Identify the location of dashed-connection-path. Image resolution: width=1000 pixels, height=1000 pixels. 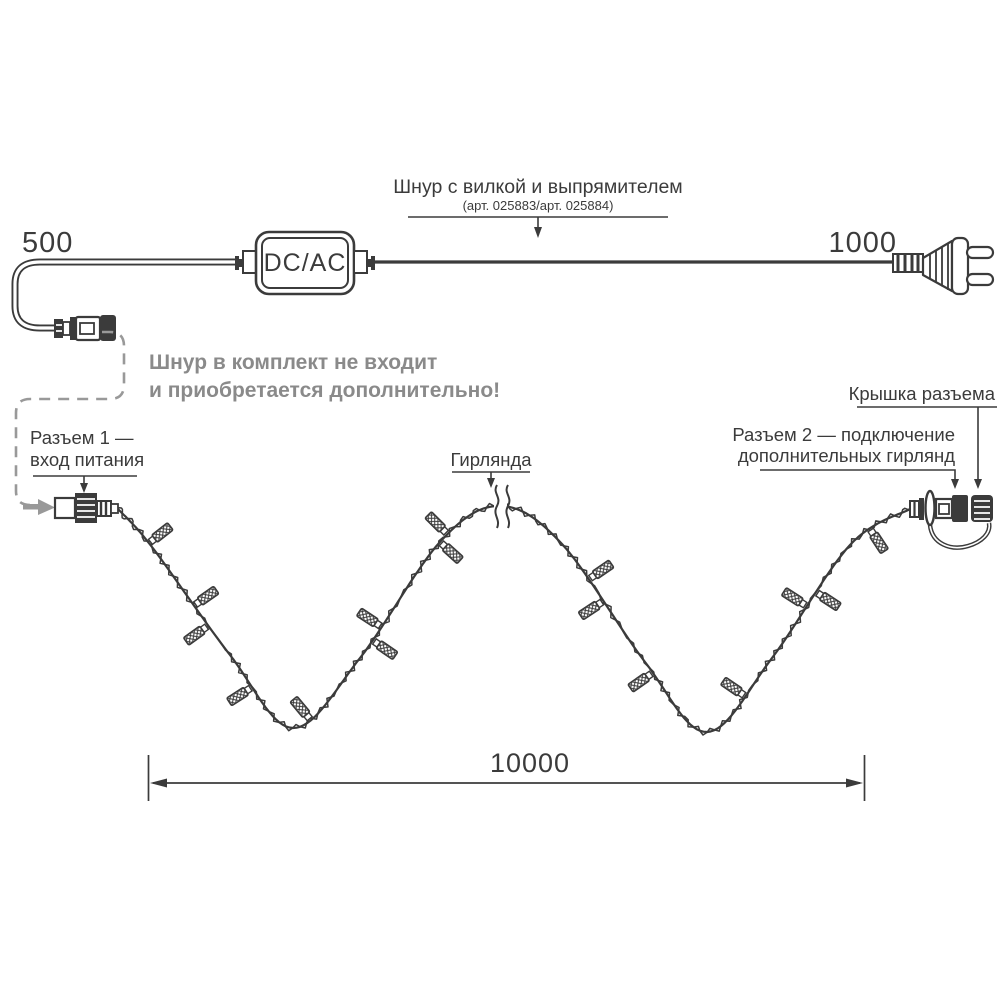
(70, 422).